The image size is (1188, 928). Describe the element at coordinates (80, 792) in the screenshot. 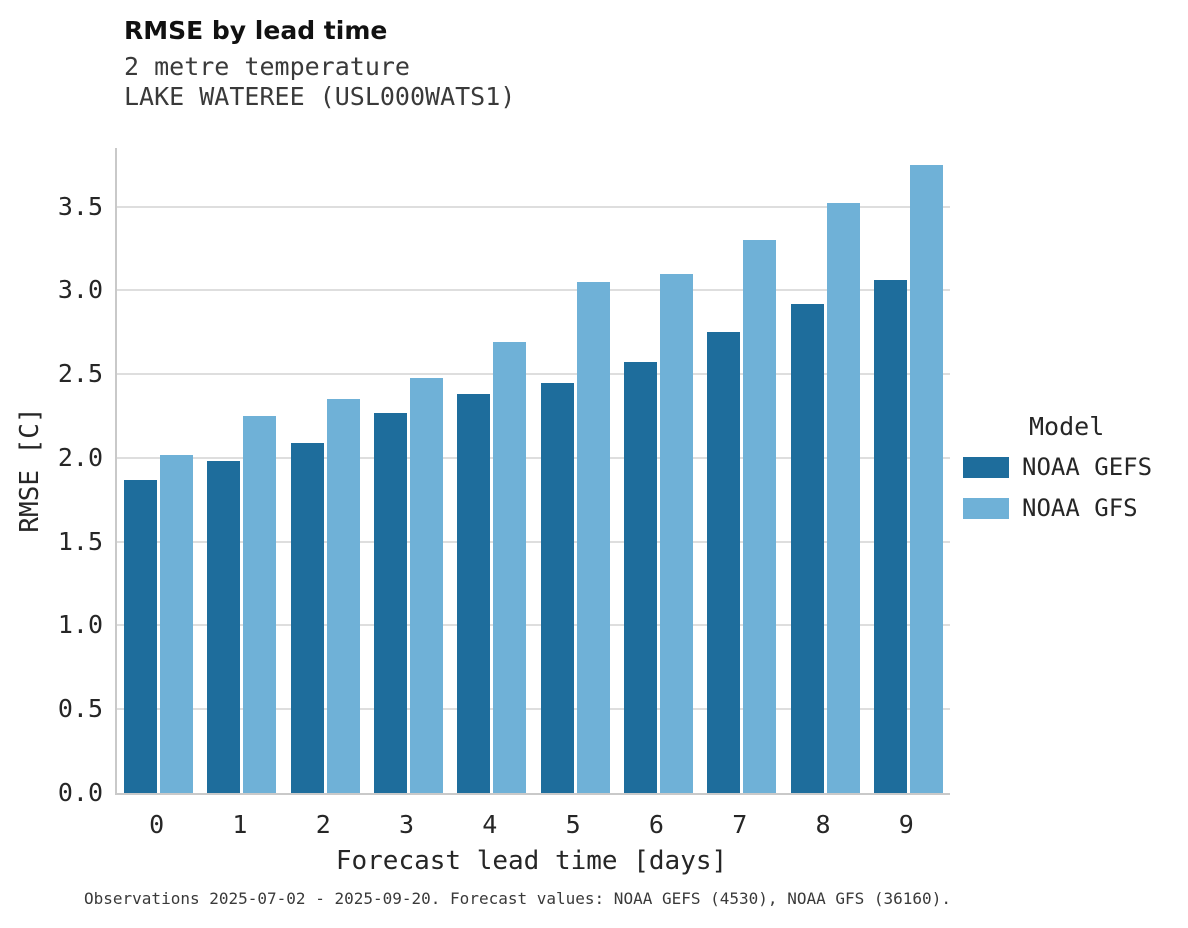

I see `y-tick-label-0.0: 0.0` at that location.